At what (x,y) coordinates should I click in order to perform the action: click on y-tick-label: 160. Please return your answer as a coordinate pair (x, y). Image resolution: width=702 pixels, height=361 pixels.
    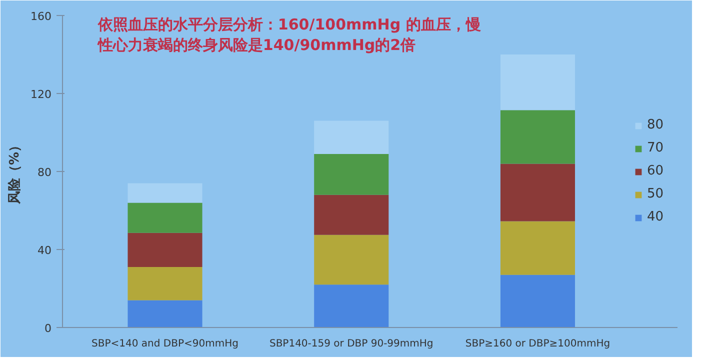
    Looking at the image, I should click on (41, 16).